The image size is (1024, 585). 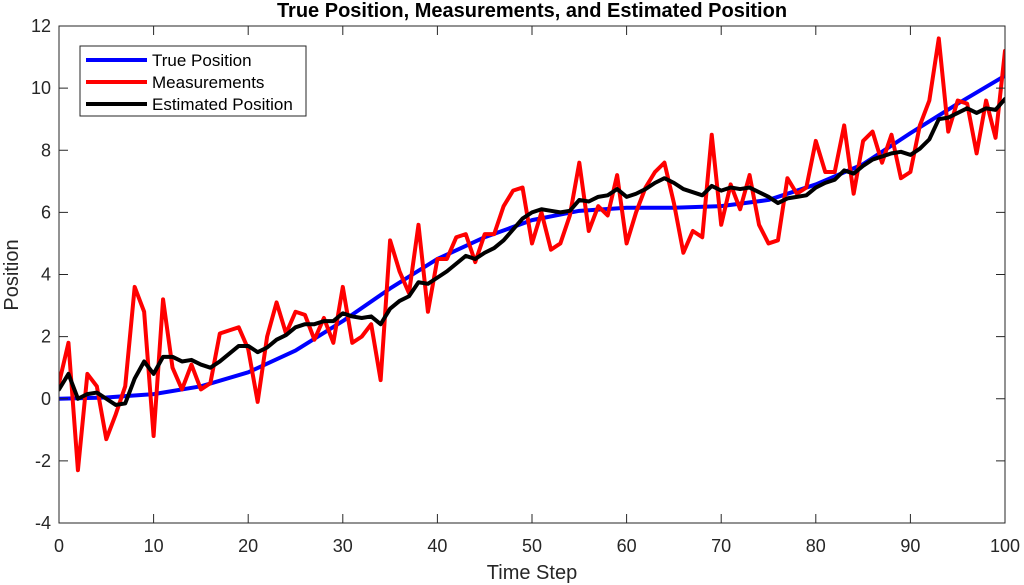 What do you see at coordinates (202, 60) in the screenshot?
I see `legend-label-true-position: True Position` at bounding box center [202, 60].